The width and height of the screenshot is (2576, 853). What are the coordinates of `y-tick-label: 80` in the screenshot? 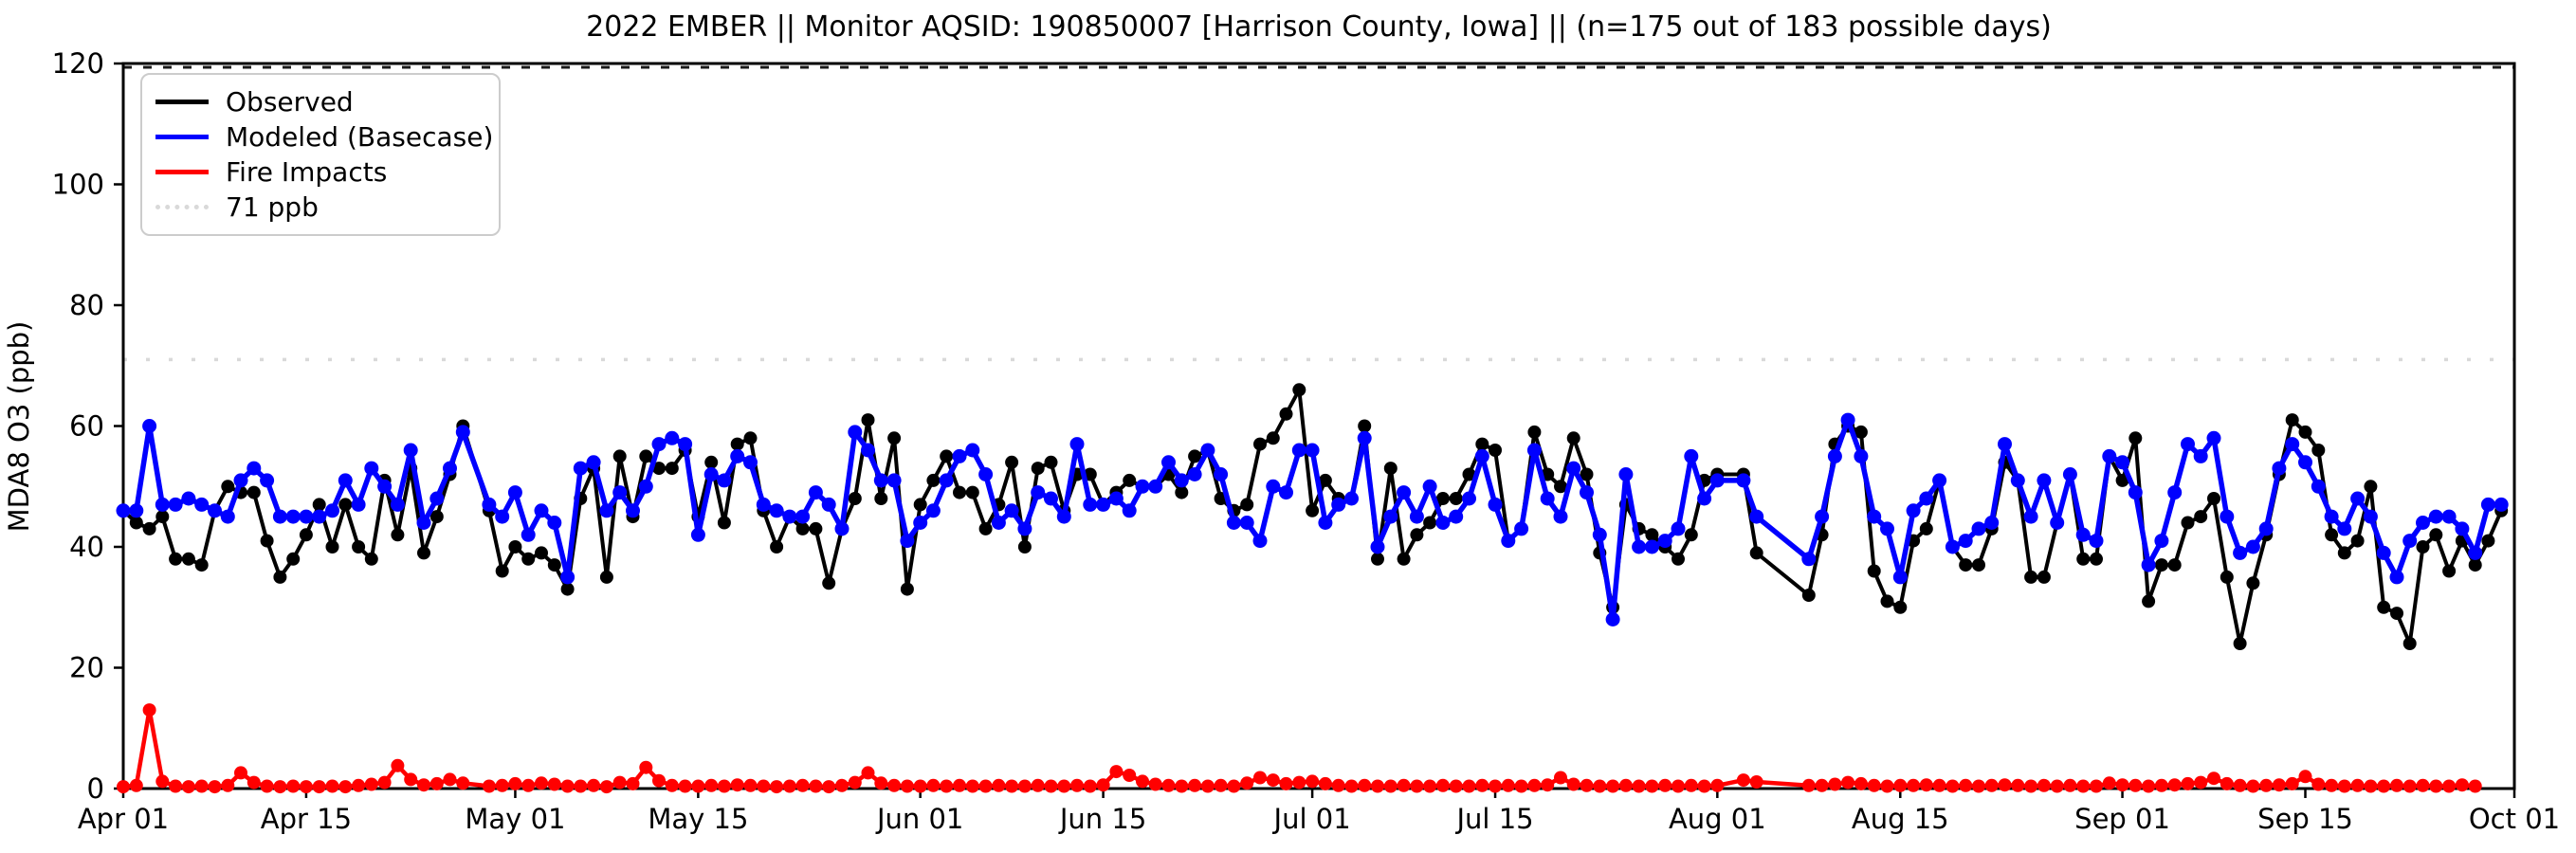 It's located at (86, 305).